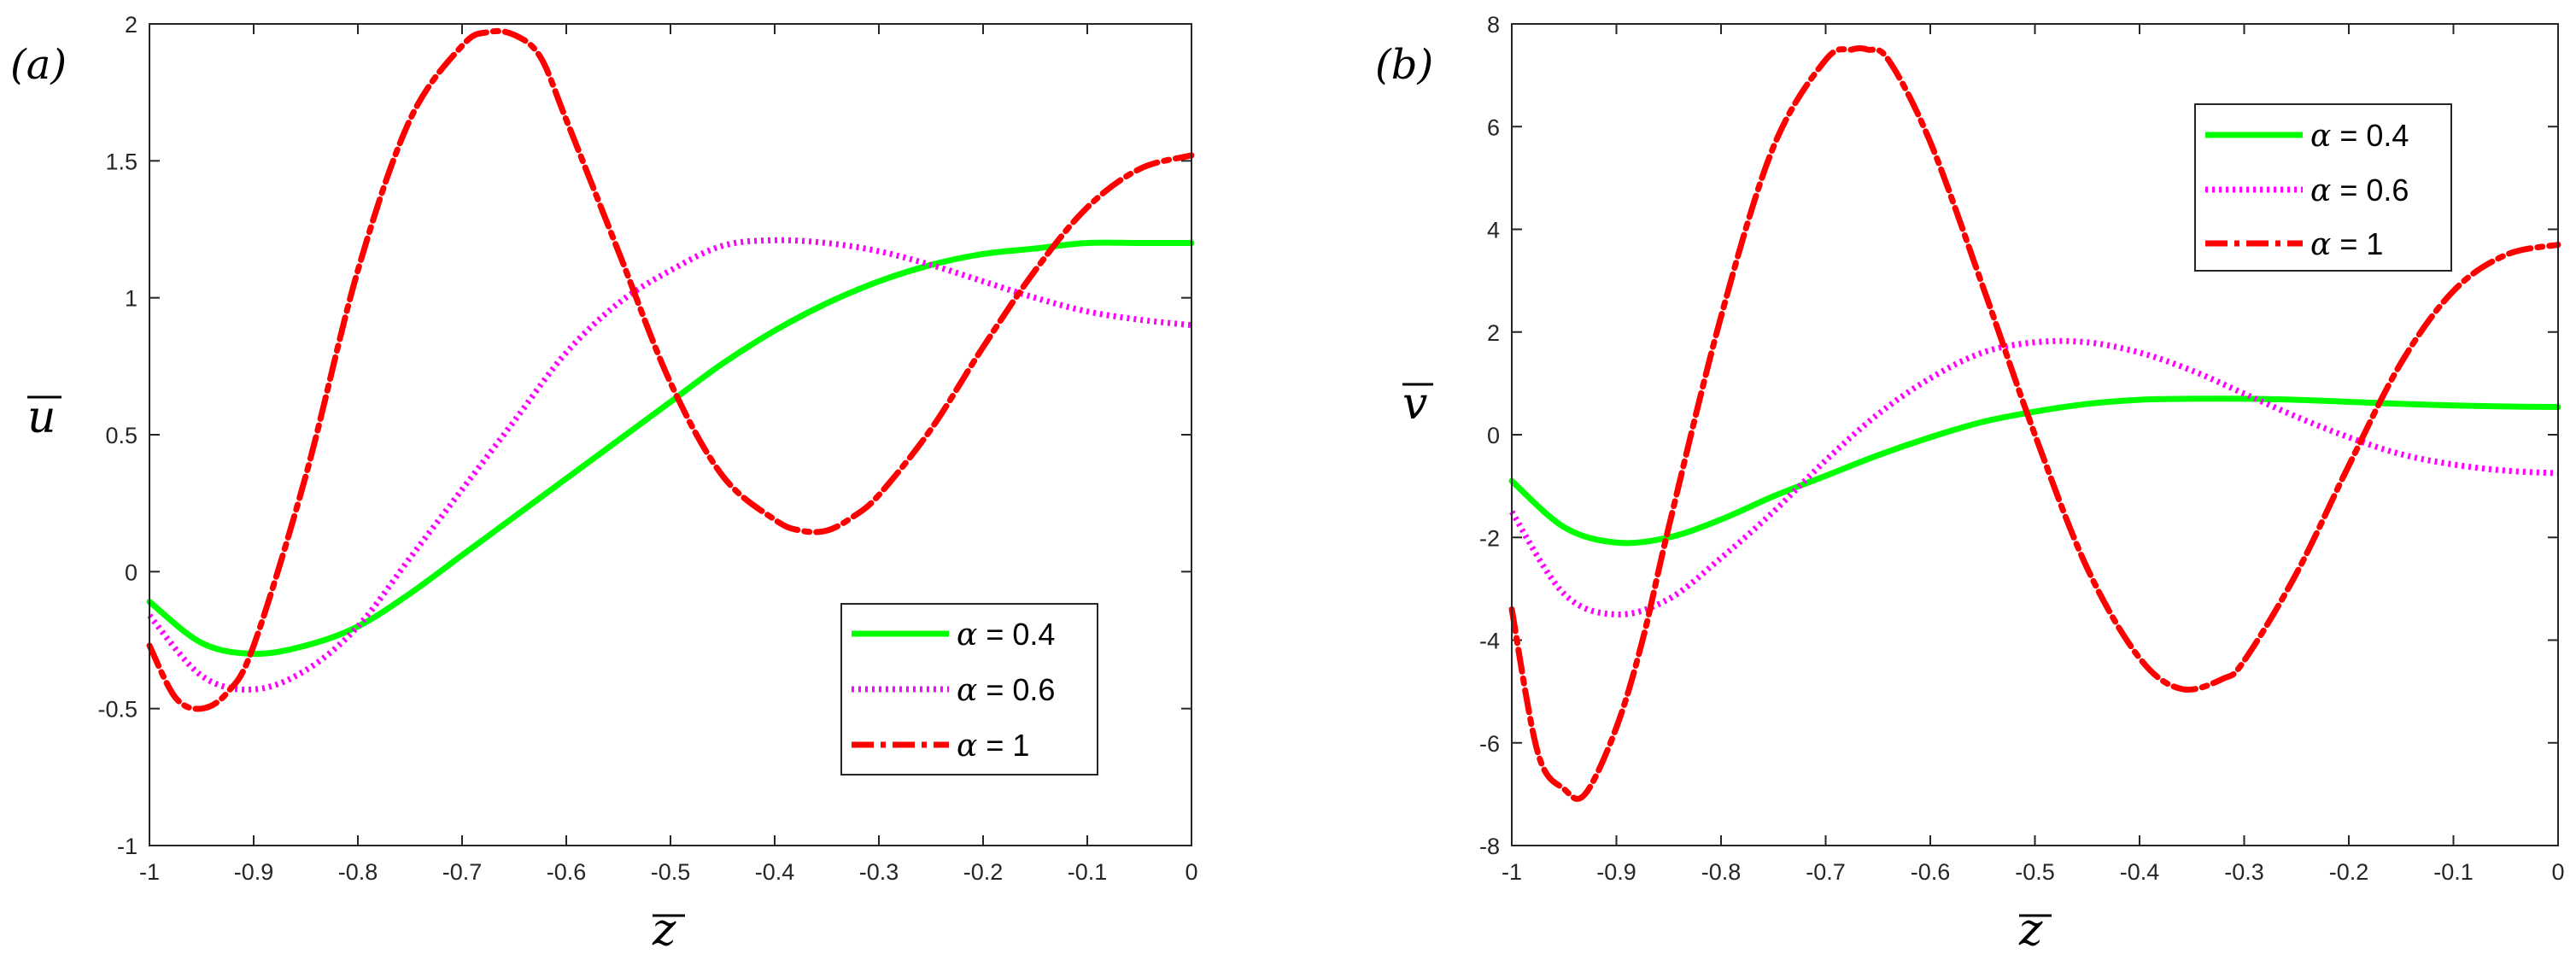  I want to click on panel-b-xtick-label: -0.8, so click(1721, 872).